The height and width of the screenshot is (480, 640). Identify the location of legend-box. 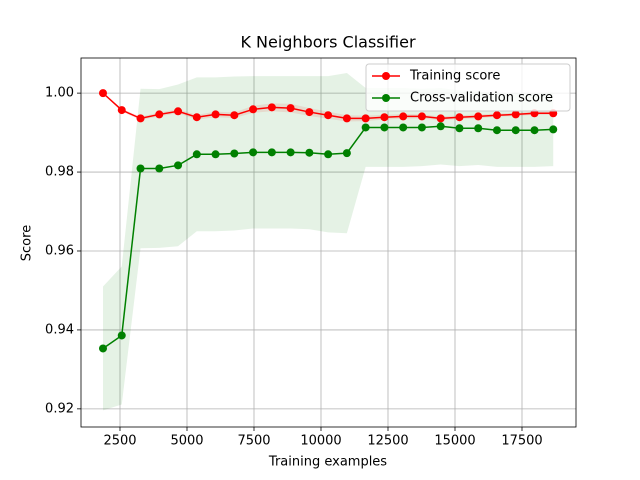
(468, 87).